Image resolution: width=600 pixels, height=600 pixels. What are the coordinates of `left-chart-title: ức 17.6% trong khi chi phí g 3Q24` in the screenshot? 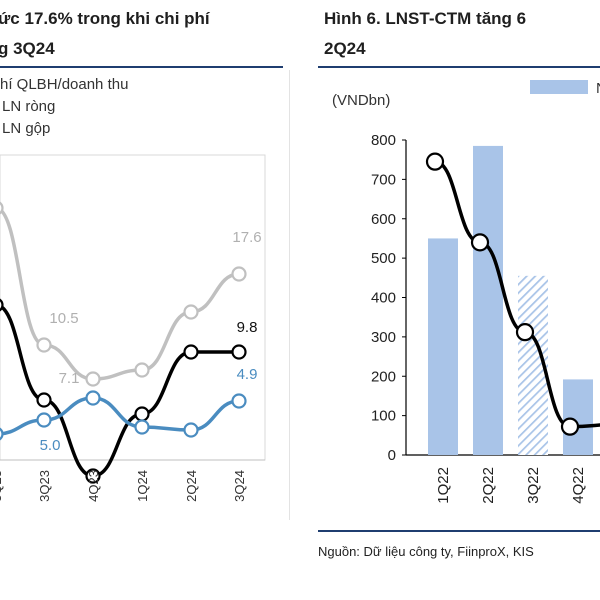 It's located at (105, 34).